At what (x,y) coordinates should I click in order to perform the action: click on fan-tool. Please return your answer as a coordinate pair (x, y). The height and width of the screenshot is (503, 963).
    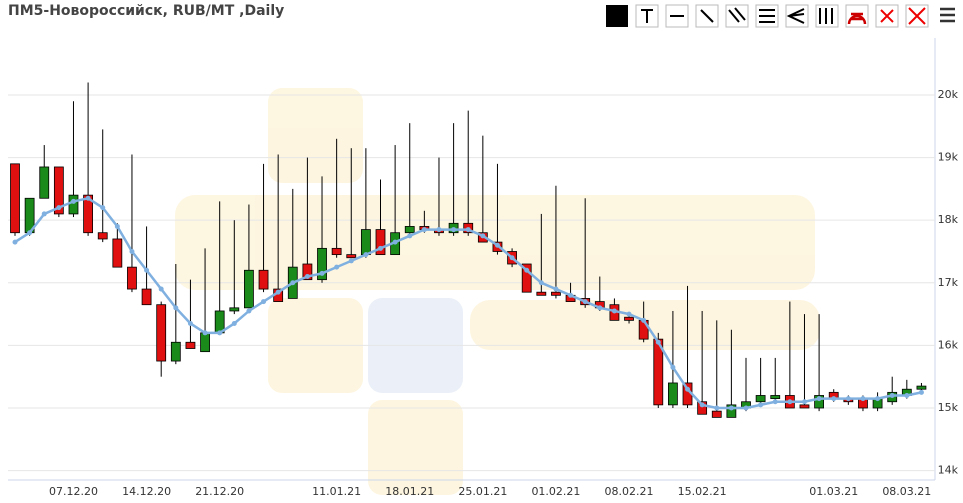
    Looking at the image, I should click on (797, 16).